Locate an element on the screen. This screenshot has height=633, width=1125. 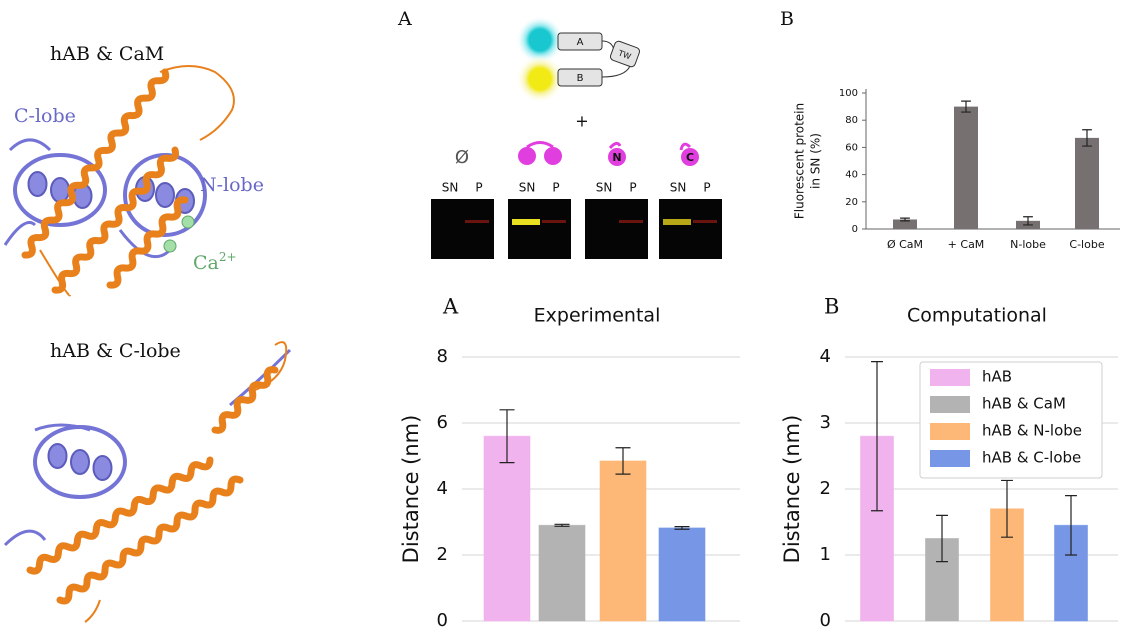
chart-title: Experimental is located at coordinates (597, 316).